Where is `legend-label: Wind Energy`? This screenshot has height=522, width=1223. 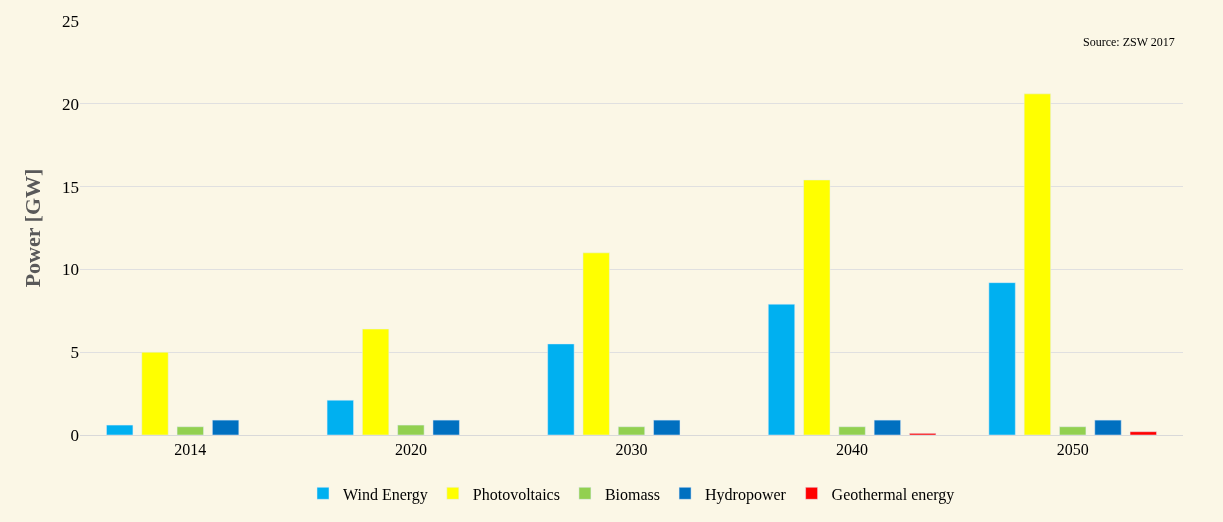 legend-label: Wind Energy is located at coordinates (385, 494).